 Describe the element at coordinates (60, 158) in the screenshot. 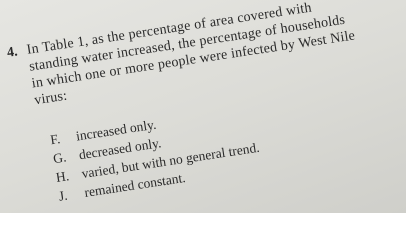

I see `option-letter: G.` at that location.